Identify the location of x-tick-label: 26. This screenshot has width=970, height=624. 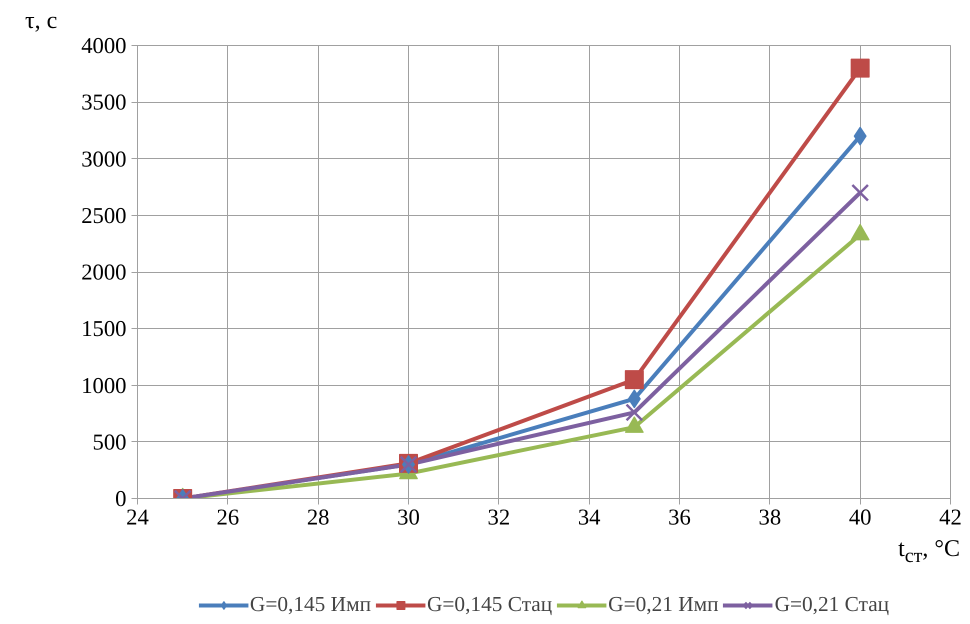
(228, 517).